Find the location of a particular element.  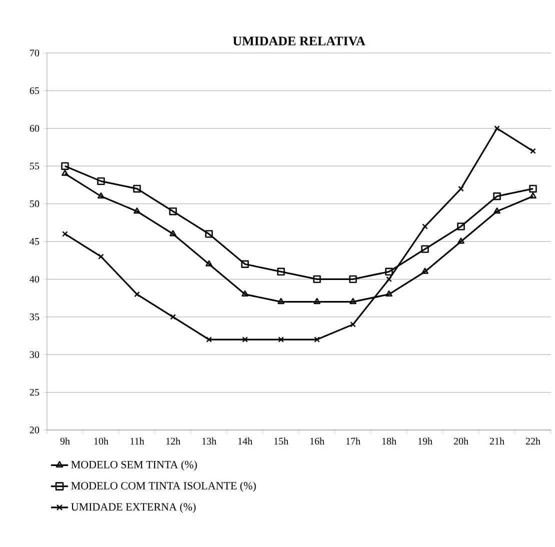

x-tick-label: 11h is located at coordinates (137, 441).